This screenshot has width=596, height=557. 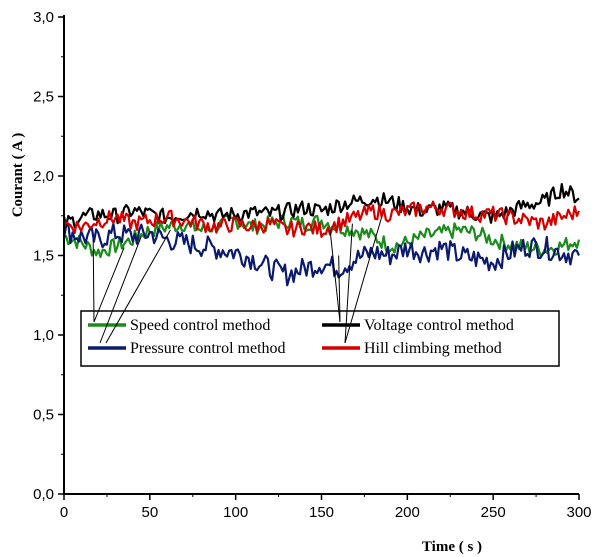 I want to click on y-tick-label: 3,0, so click(x=43, y=17).